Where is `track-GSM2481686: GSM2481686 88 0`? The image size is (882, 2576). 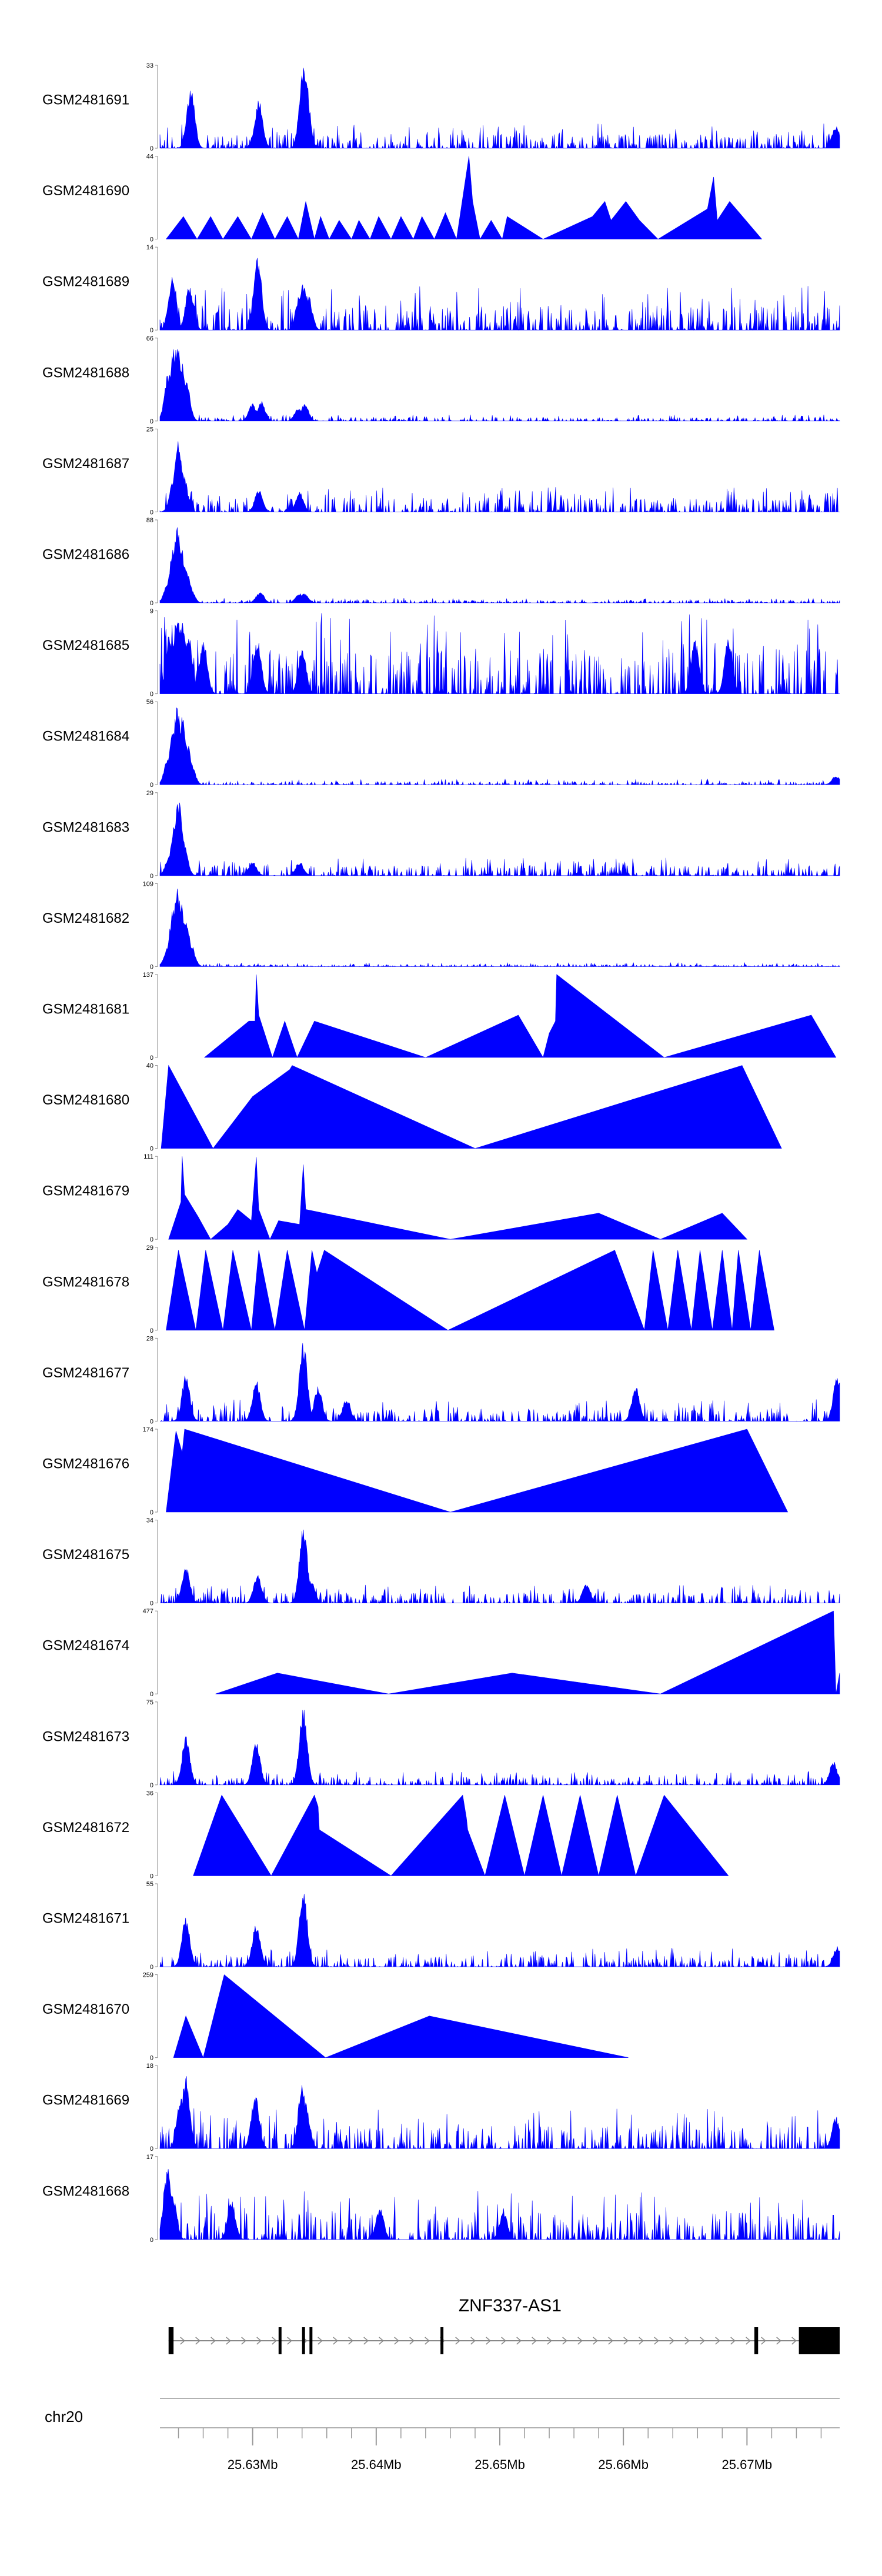
track-GSM2481686: GSM2481686 88 0 is located at coordinates (441, 562).